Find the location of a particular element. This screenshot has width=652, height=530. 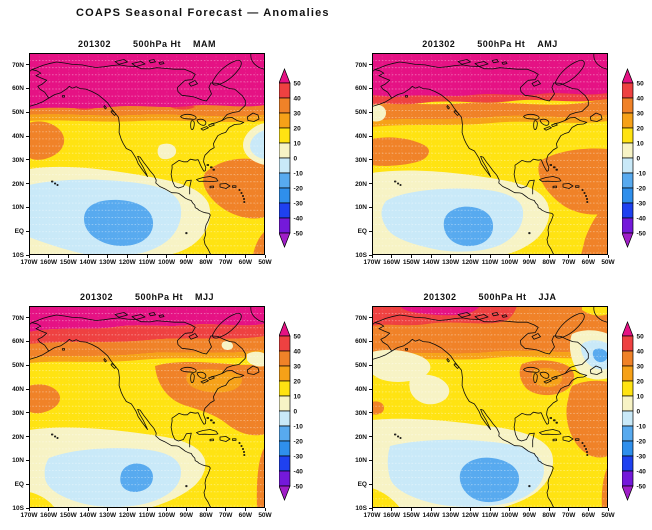

lon-tick-label: 110W is located at coordinates (147, 262).